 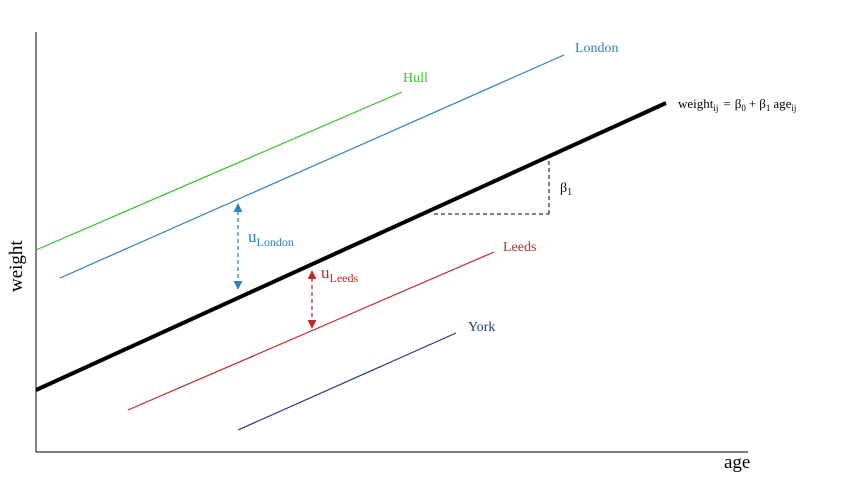 I want to click on york-line, so click(x=347, y=381).